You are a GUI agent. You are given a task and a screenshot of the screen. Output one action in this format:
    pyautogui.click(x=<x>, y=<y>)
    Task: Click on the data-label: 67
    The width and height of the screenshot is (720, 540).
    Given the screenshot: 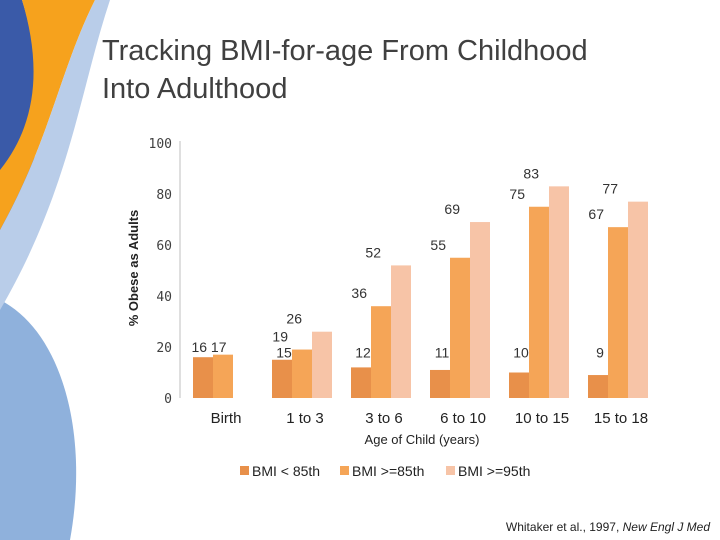 What is the action you would take?
    pyautogui.click(x=596, y=214)
    